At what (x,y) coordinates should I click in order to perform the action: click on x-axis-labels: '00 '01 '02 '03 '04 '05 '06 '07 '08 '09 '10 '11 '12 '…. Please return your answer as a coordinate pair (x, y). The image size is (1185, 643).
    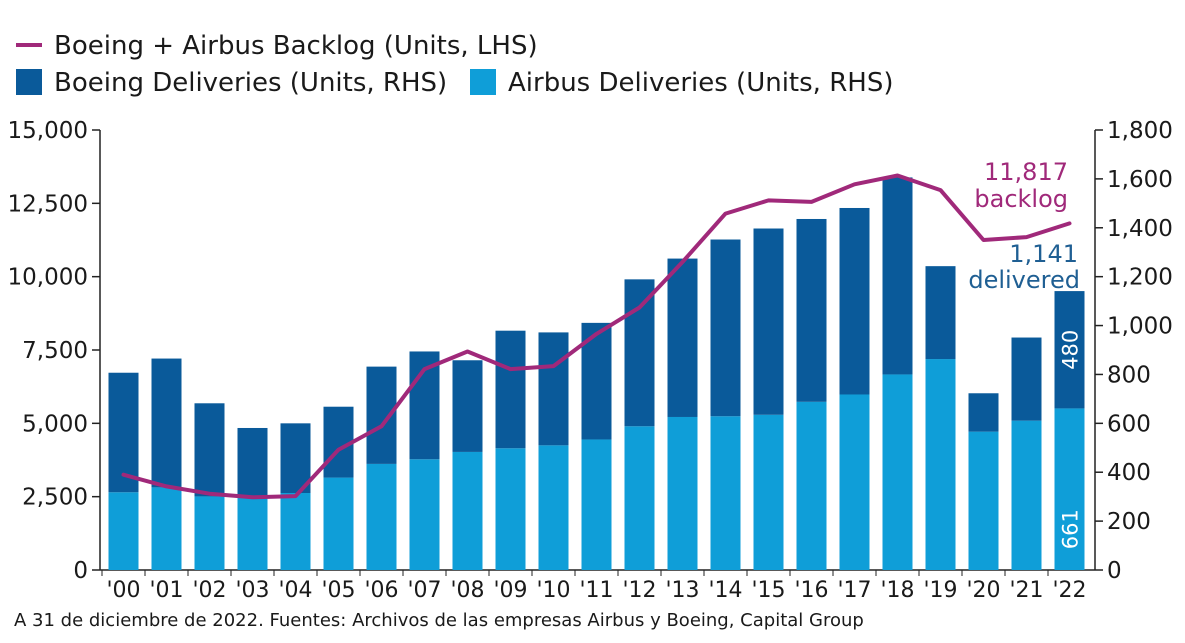
    Looking at the image, I should click on (594, 586).